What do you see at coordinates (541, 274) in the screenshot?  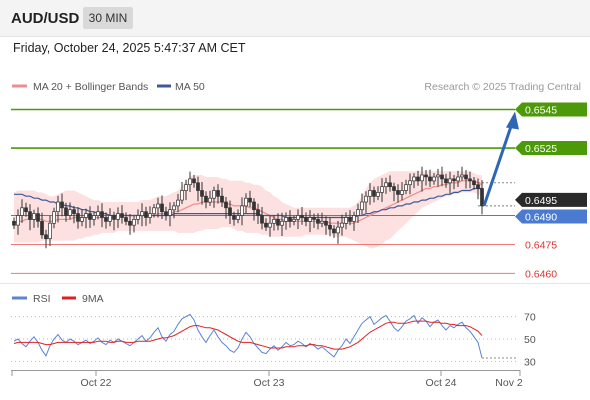 I see `support-price-label: 0.6460` at bounding box center [541, 274].